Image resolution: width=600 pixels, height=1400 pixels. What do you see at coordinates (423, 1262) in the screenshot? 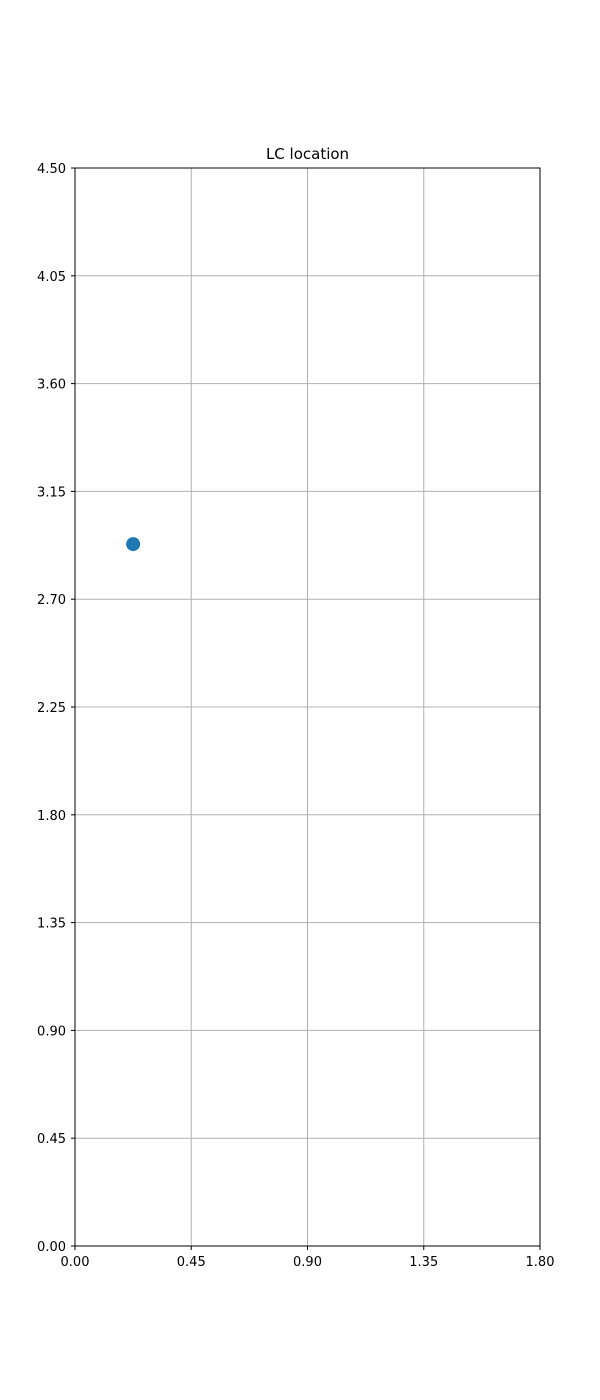
I see `x-tick-label: 1.35` at bounding box center [423, 1262].